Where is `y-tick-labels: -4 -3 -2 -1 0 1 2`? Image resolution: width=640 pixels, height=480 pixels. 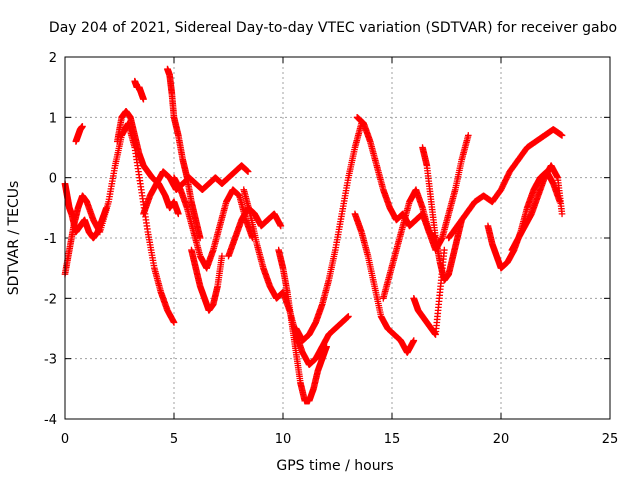
y-tick-labels: -4 -3 -2 -1 0 1 2 is located at coordinates (50, 239).